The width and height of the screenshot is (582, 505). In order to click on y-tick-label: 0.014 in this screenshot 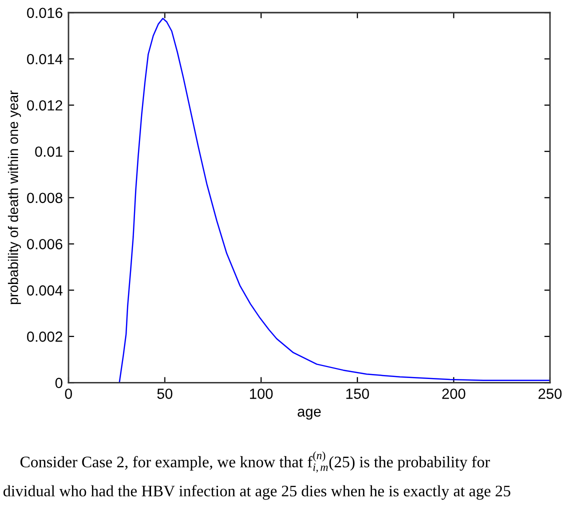, I will do `click(45, 59)`.